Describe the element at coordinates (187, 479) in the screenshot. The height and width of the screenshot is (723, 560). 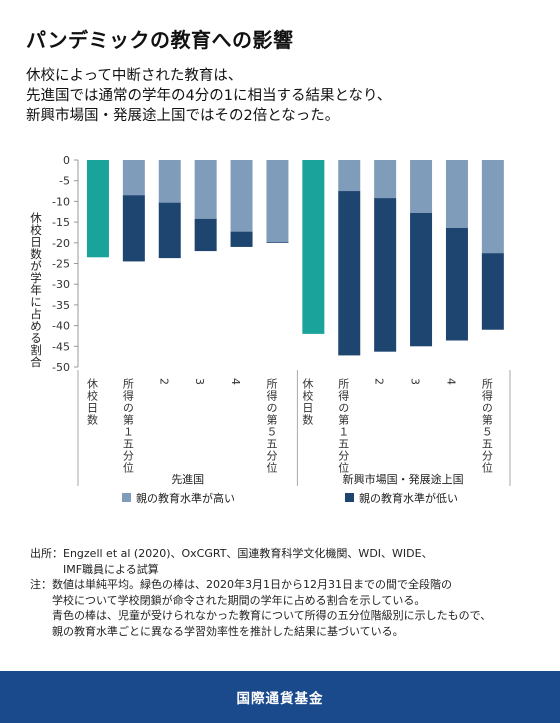
I see `group-label: 先進国` at that location.